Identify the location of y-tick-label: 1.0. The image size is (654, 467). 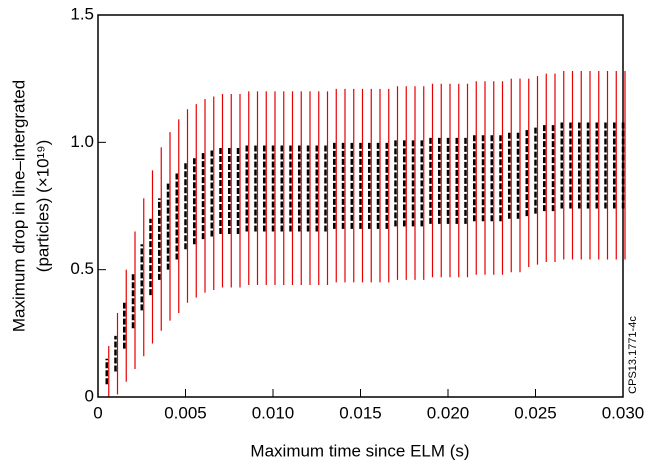
(82, 141).